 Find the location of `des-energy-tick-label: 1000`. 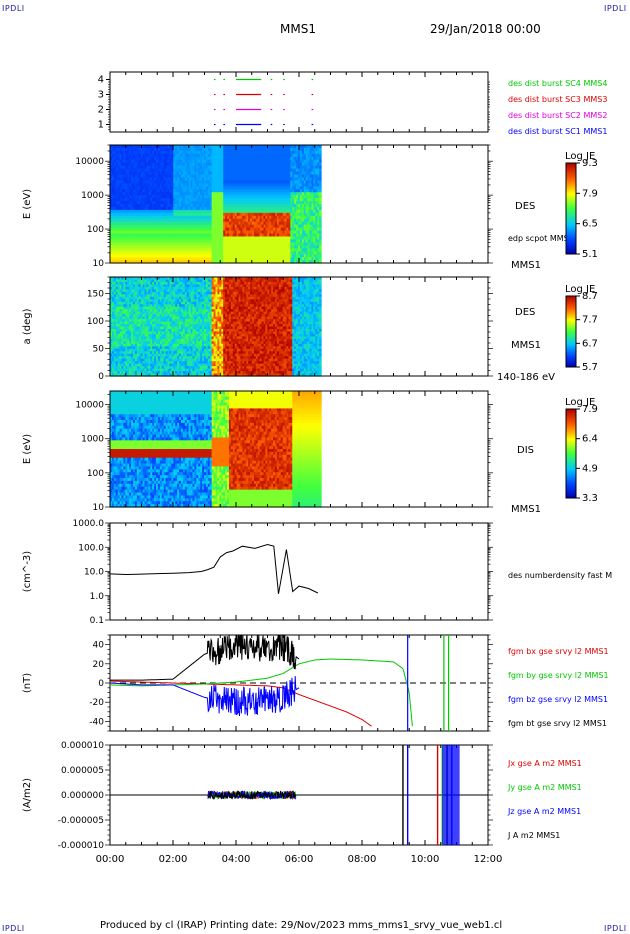

des-energy-tick-label: 1000 is located at coordinates (92, 196).